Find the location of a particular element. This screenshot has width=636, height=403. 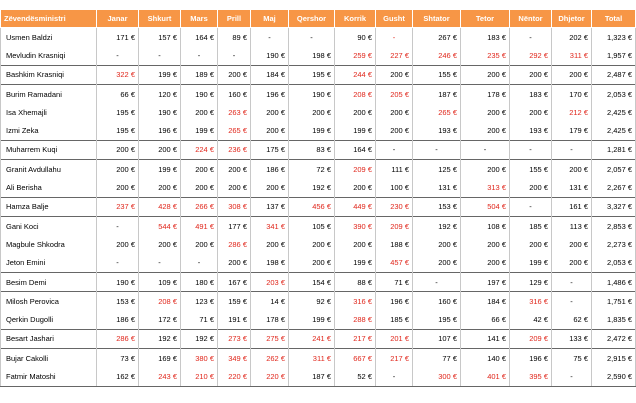

amount-cell: 66 € is located at coordinates (485, 320).